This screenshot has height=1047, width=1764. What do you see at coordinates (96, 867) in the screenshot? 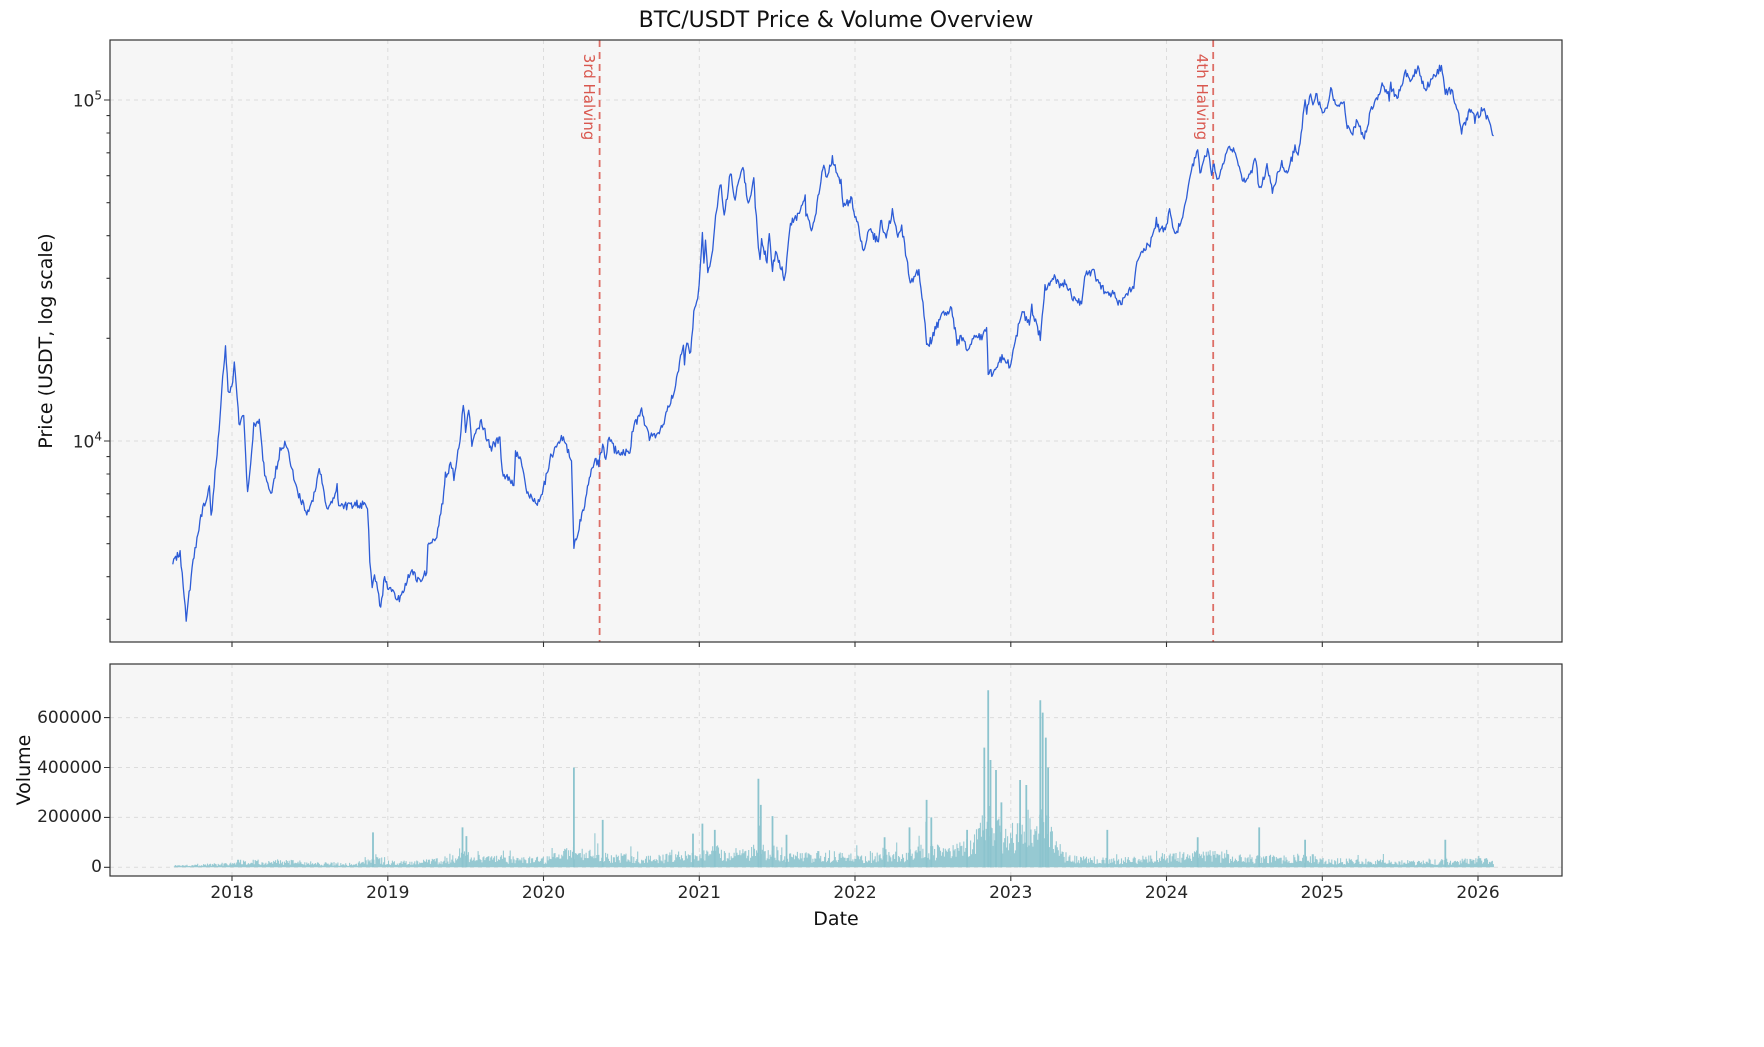
I see `volume-y-tick-label: 0` at bounding box center [96, 867].